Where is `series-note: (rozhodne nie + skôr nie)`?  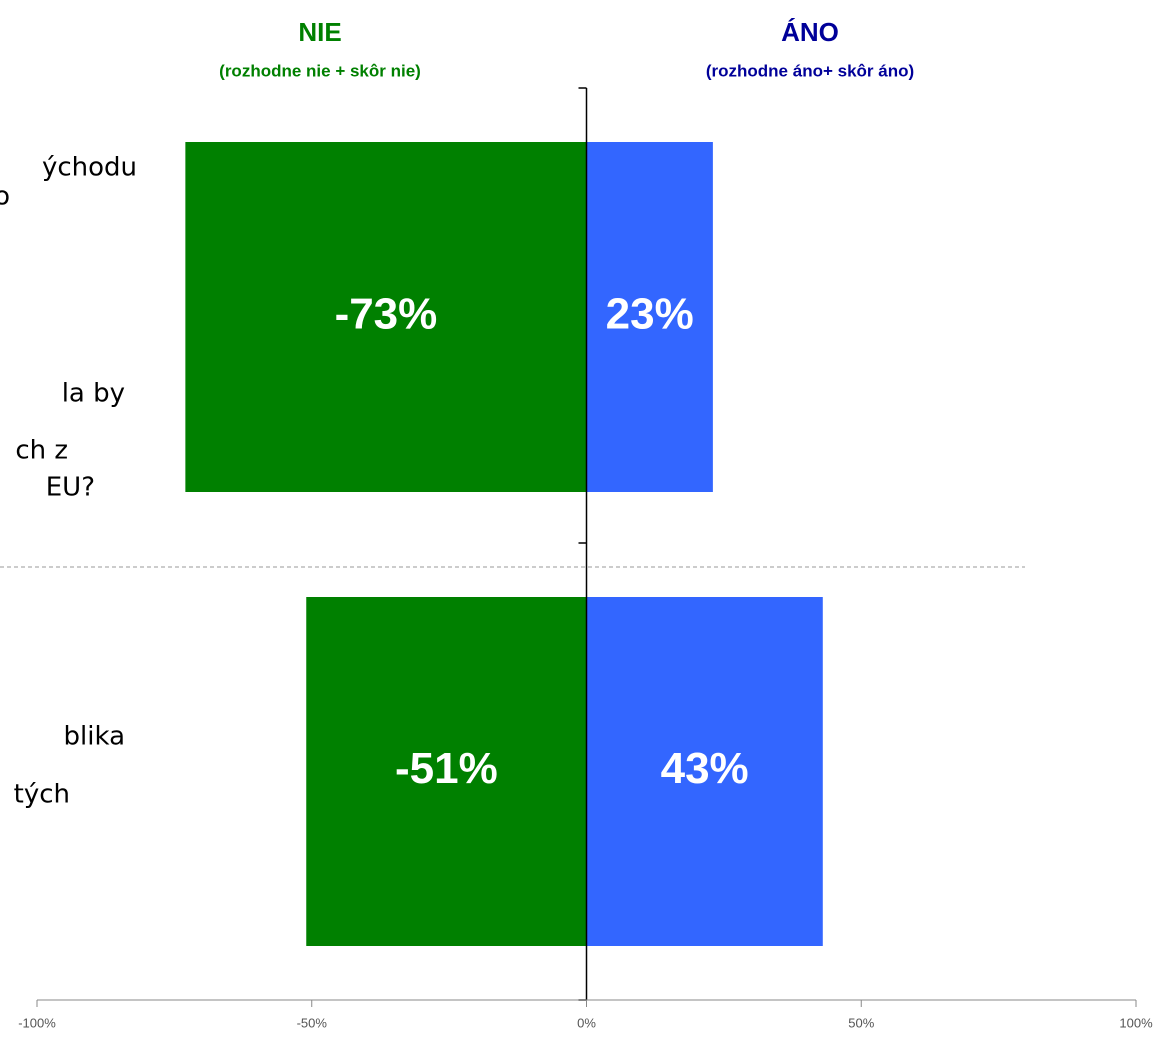 series-note: (rozhodne nie + skôr nie) is located at coordinates (320, 70).